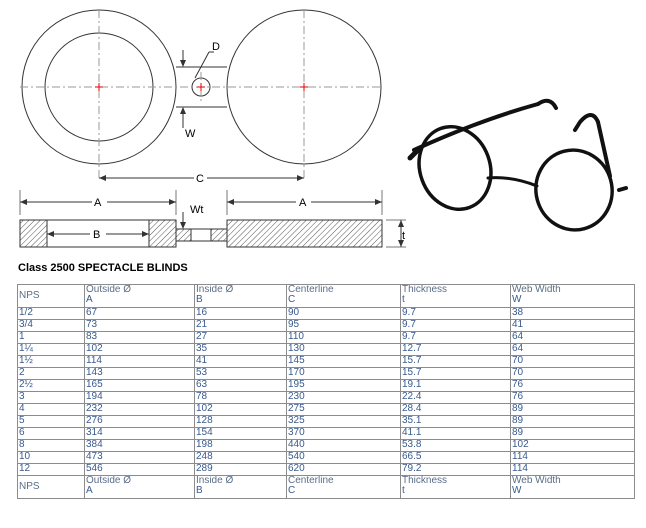  Describe the element at coordinates (51, 385) in the screenshot. I see `cell-nps: 2½` at that location.